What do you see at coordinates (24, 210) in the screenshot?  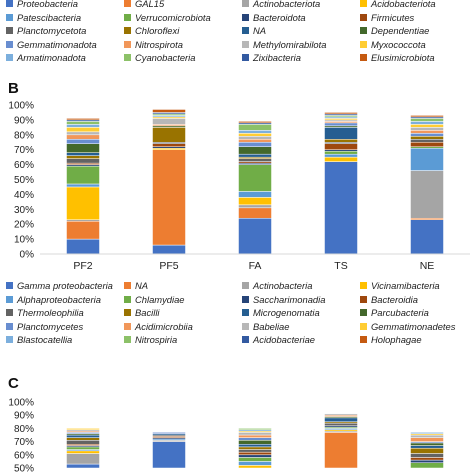 I see `y-tick-label: 30%` at bounding box center [24, 210].